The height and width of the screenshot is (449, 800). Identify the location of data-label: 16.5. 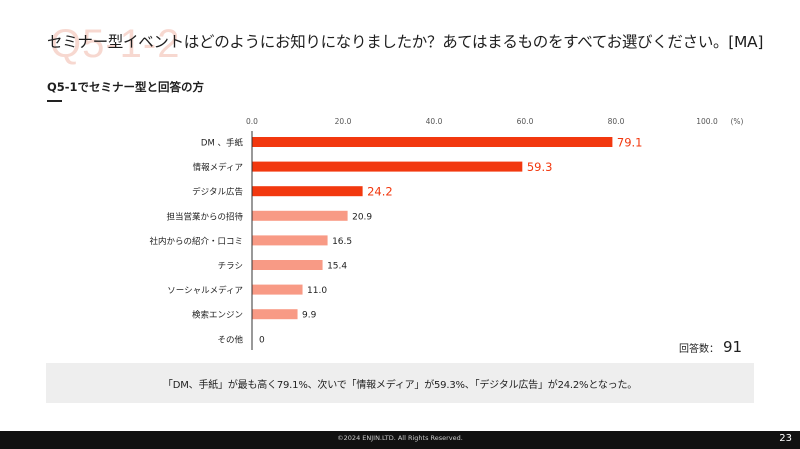
(342, 242).